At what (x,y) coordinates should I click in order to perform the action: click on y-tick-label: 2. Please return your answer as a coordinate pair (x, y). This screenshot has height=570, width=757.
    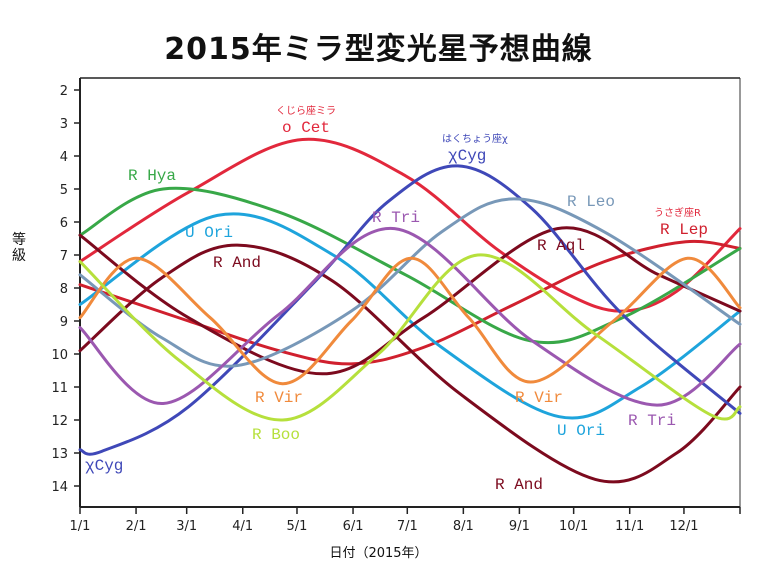
    Looking at the image, I should click on (64, 91).